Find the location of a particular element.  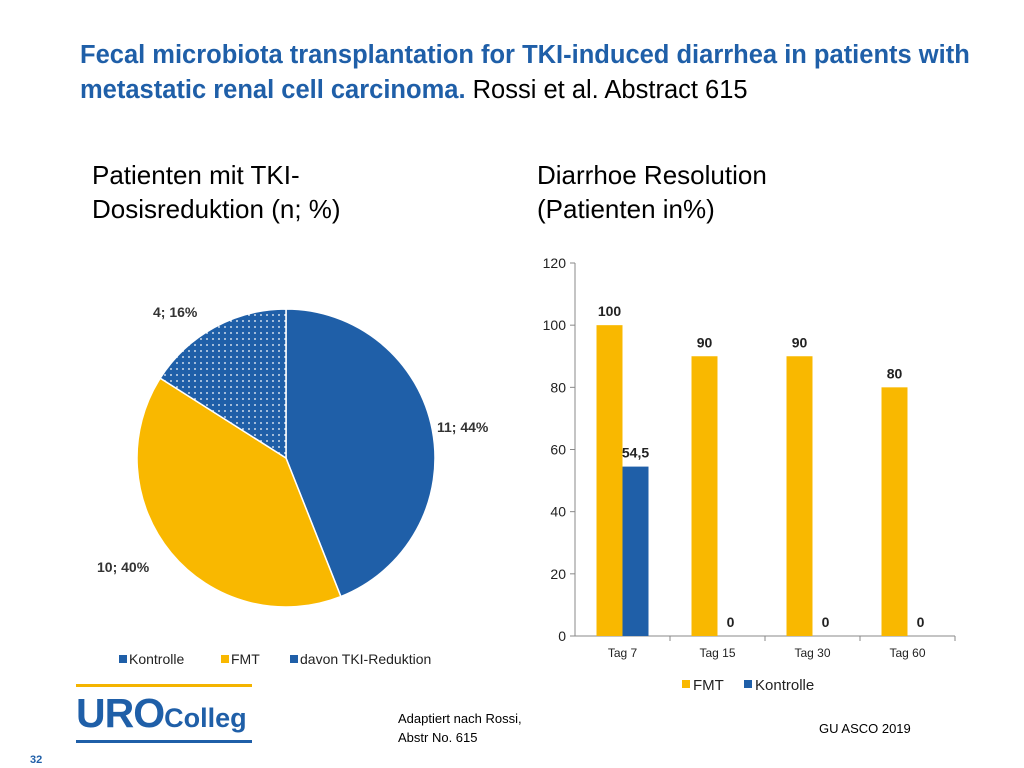

y-tick-label: 40 is located at coordinates (558, 512).